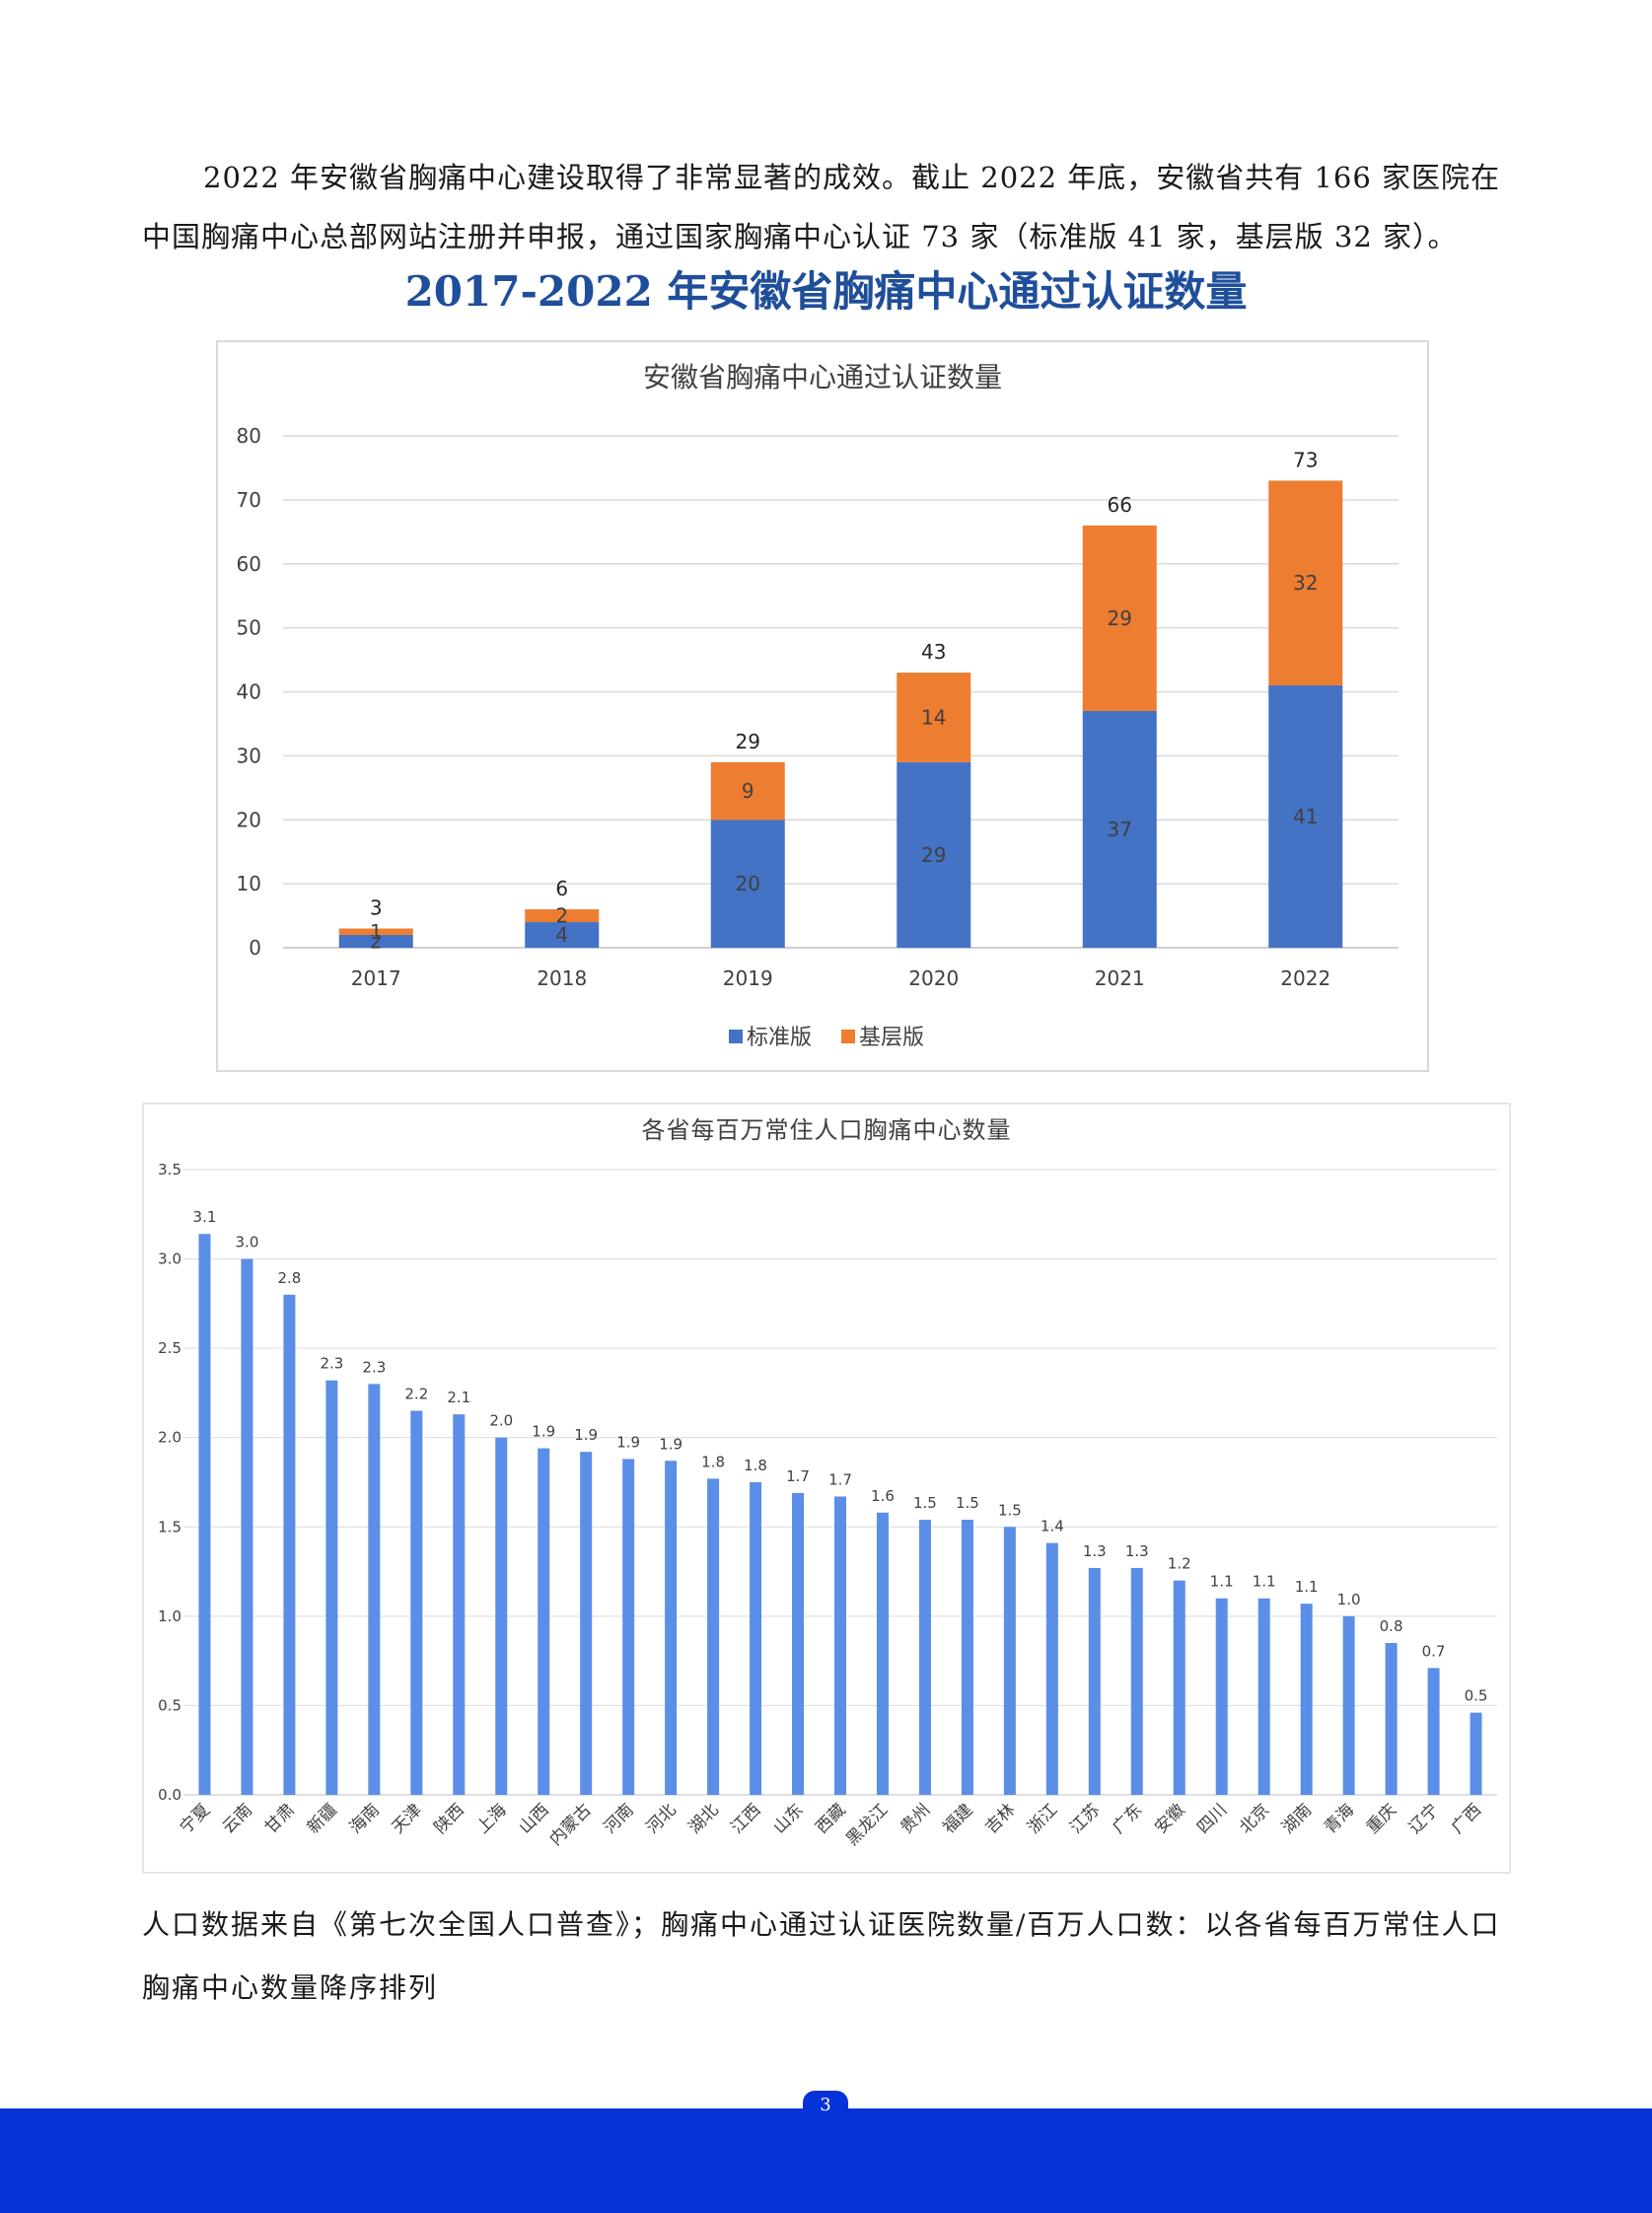  Describe the element at coordinates (883, 1496) in the screenshot. I see `chart2-data-label: 1.6` at that location.